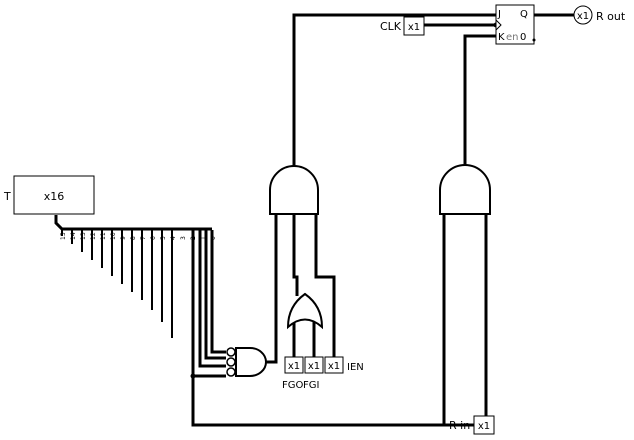 This screenshot has height=440, width=634. What do you see at coordinates (293, 385) in the screenshot?
I see `fgo-pin-name: FGO` at bounding box center [293, 385].